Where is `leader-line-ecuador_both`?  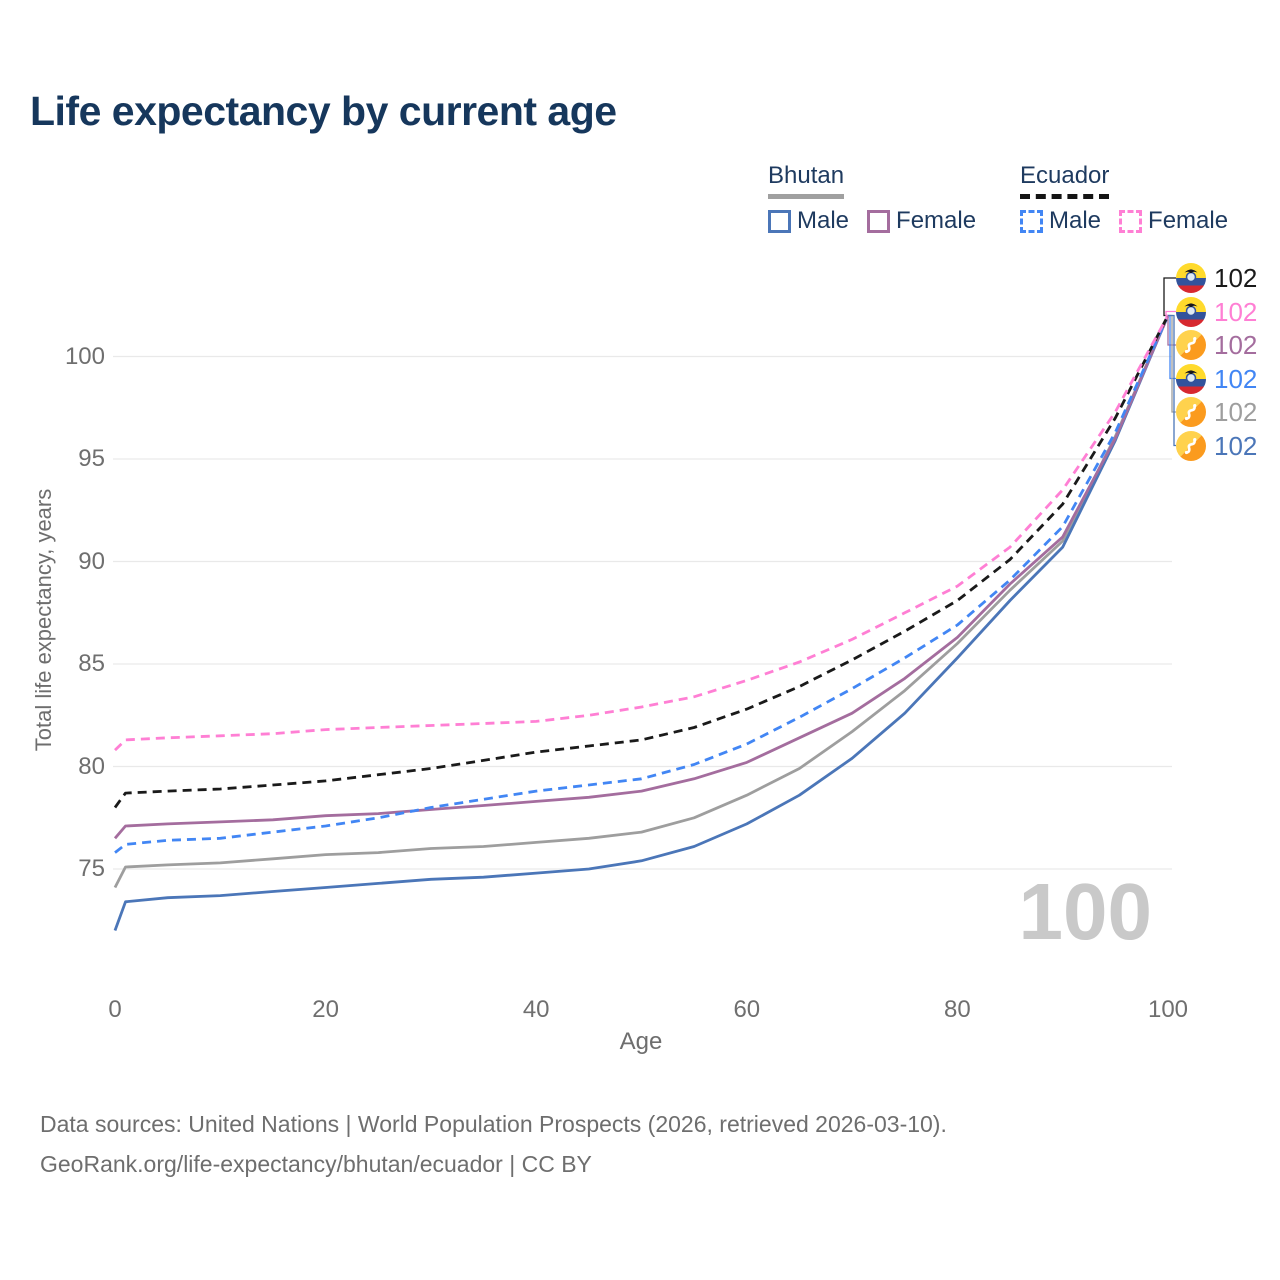 leader-line-ecuador_both is located at coordinates (1169, 297).